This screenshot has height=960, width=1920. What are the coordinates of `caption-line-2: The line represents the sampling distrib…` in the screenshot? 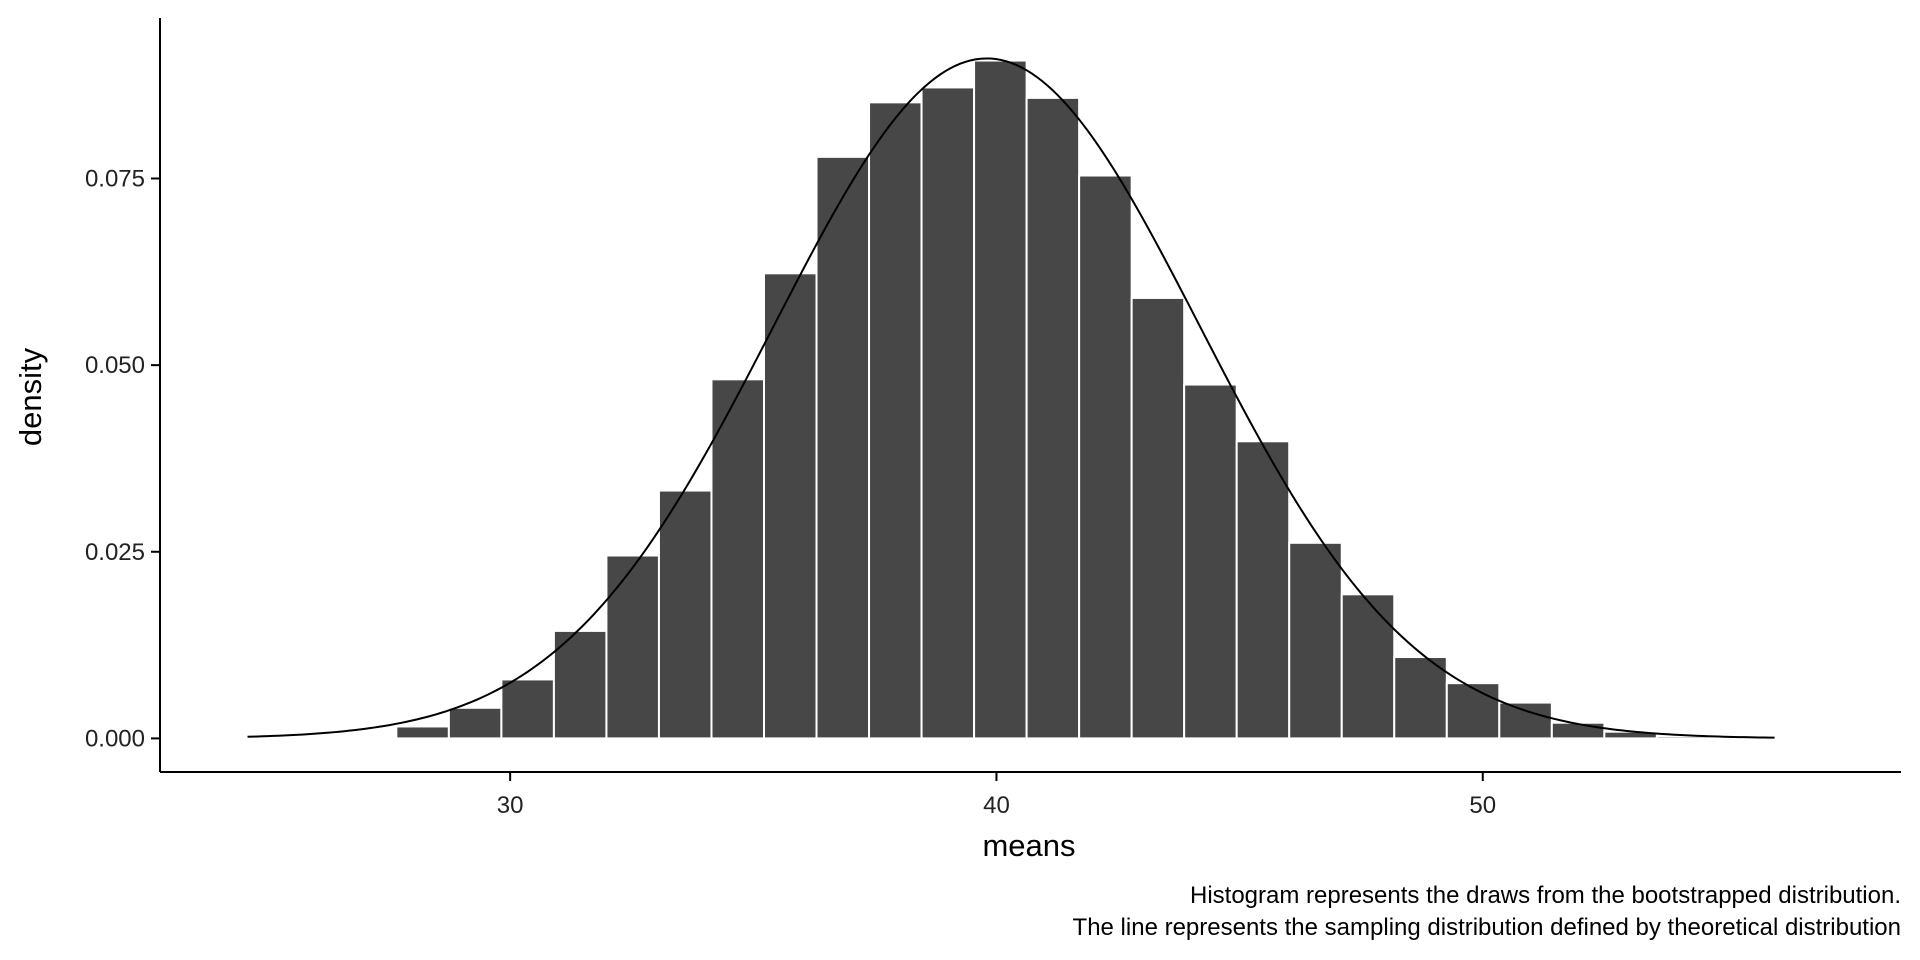 It's located at (1487, 927).